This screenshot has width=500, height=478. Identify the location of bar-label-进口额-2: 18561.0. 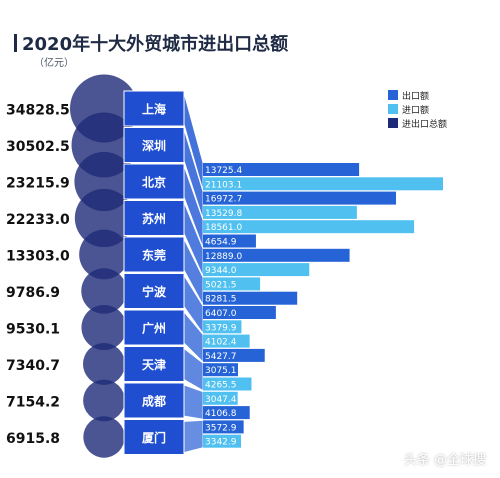
(223, 228).